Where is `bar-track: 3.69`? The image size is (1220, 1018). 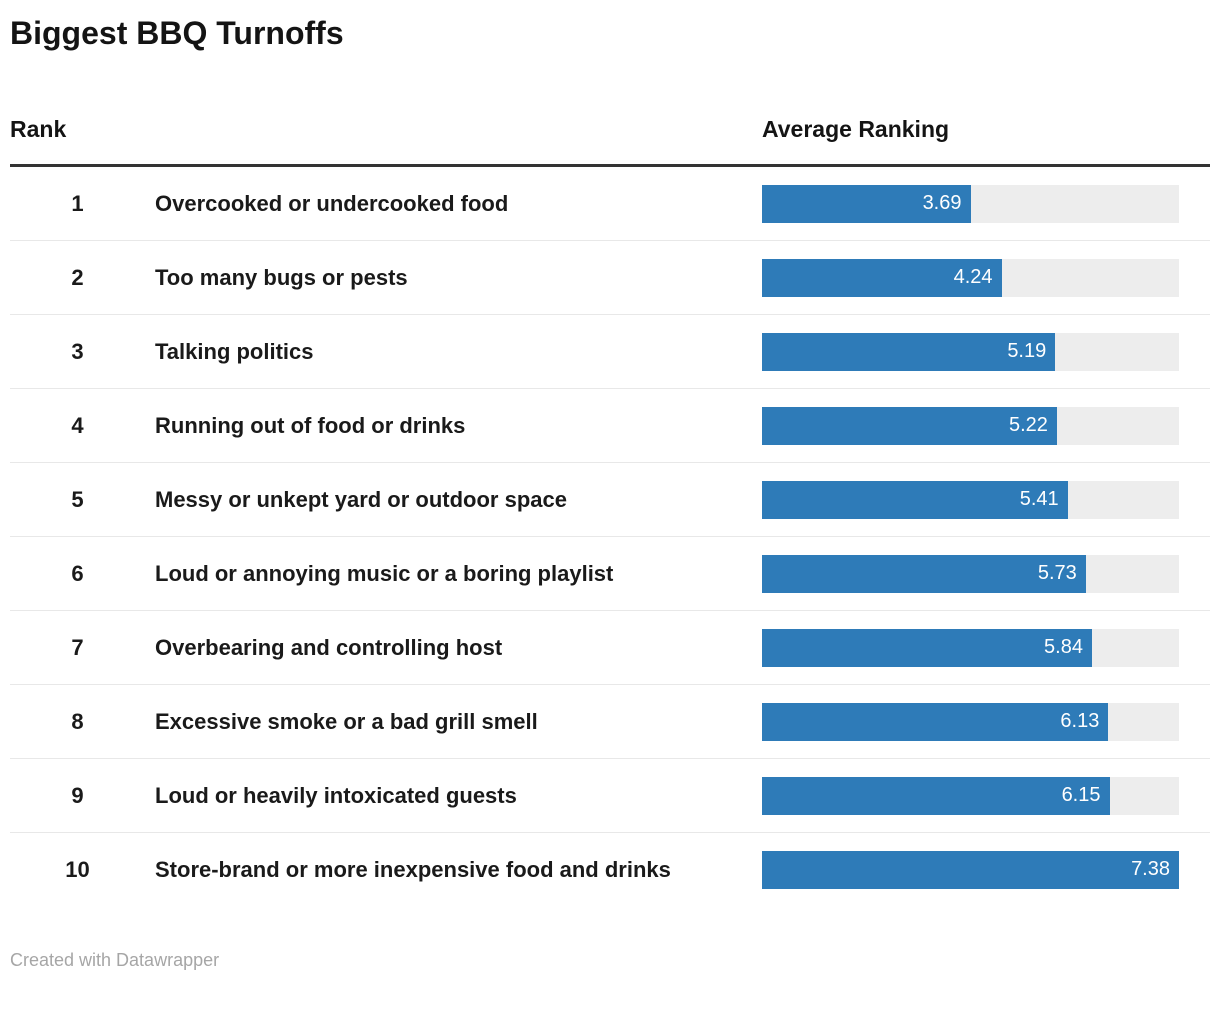
bar-track: 3.69 is located at coordinates (970, 203).